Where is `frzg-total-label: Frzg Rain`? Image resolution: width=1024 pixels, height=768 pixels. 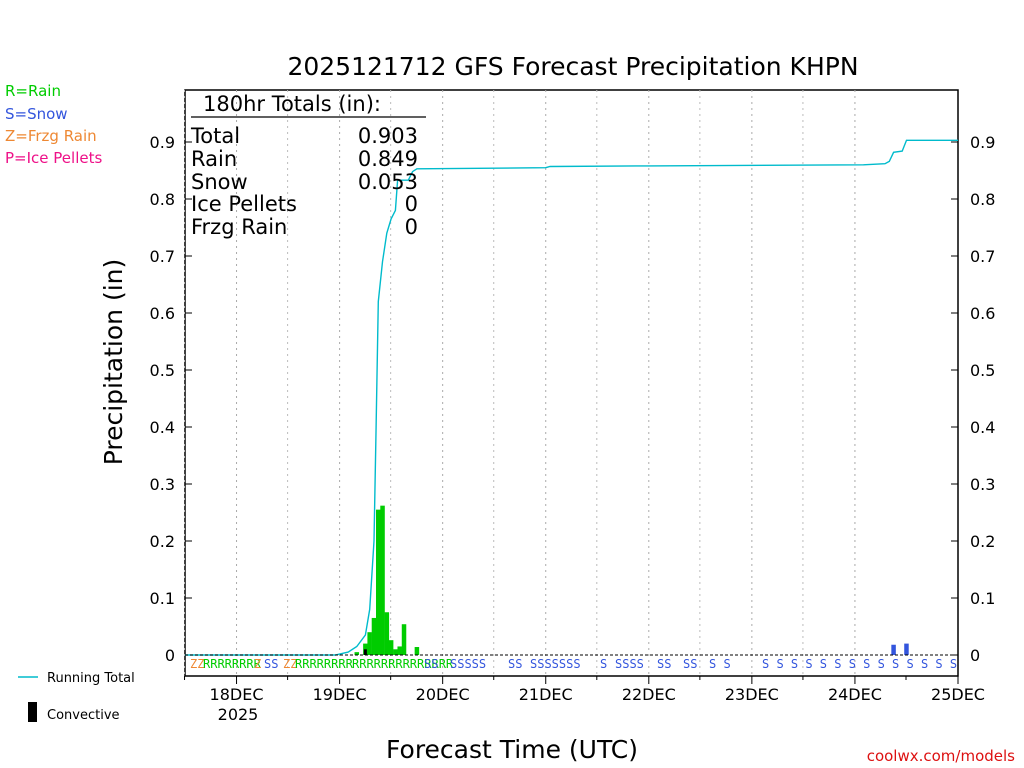 frzg-total-label: Frzg Rain is located at coordinates (239, 227).